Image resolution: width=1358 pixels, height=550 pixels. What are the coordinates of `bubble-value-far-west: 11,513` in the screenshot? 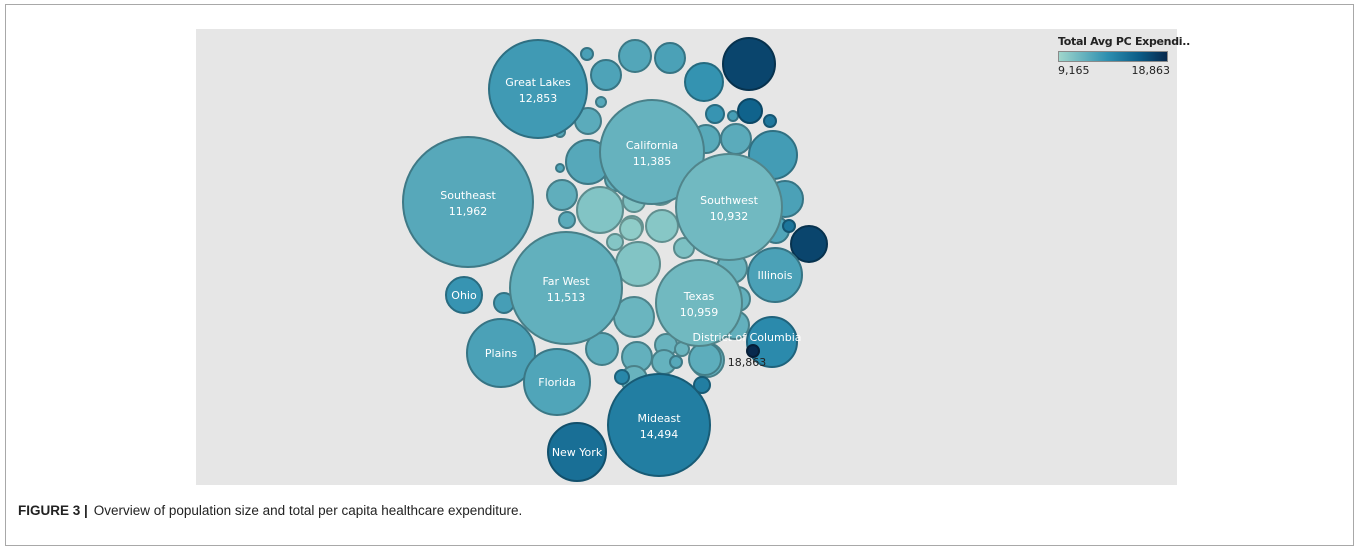 It's located at (566, 297).